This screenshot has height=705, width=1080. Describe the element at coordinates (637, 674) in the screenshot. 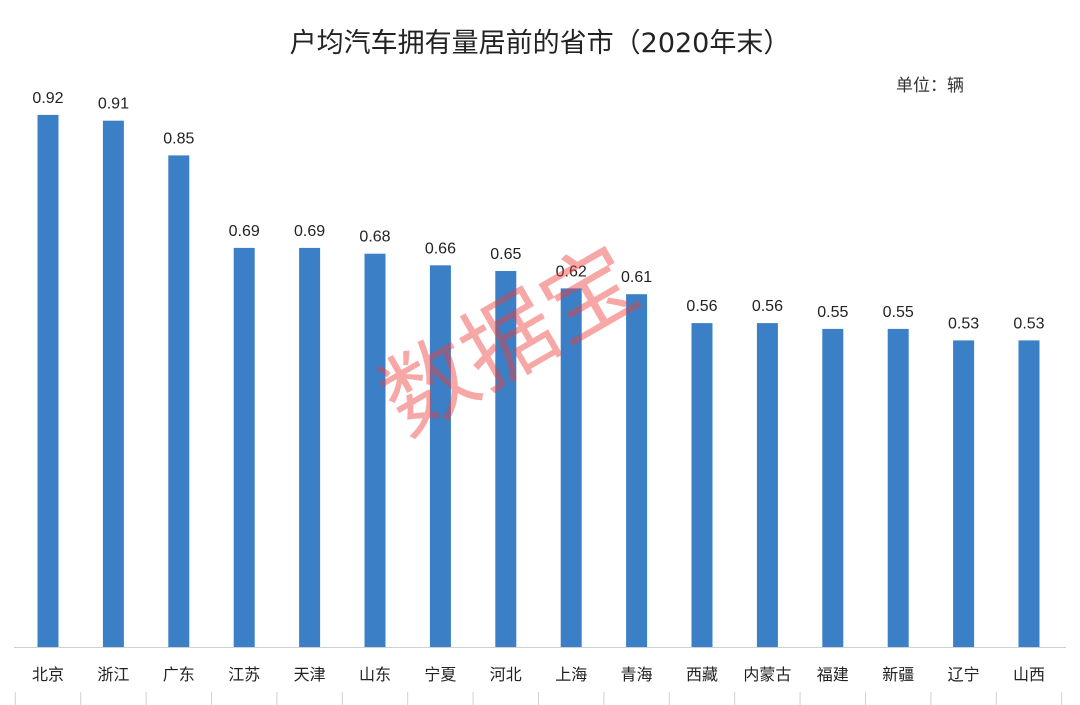

I see `category-label-9: 青海` at that location.